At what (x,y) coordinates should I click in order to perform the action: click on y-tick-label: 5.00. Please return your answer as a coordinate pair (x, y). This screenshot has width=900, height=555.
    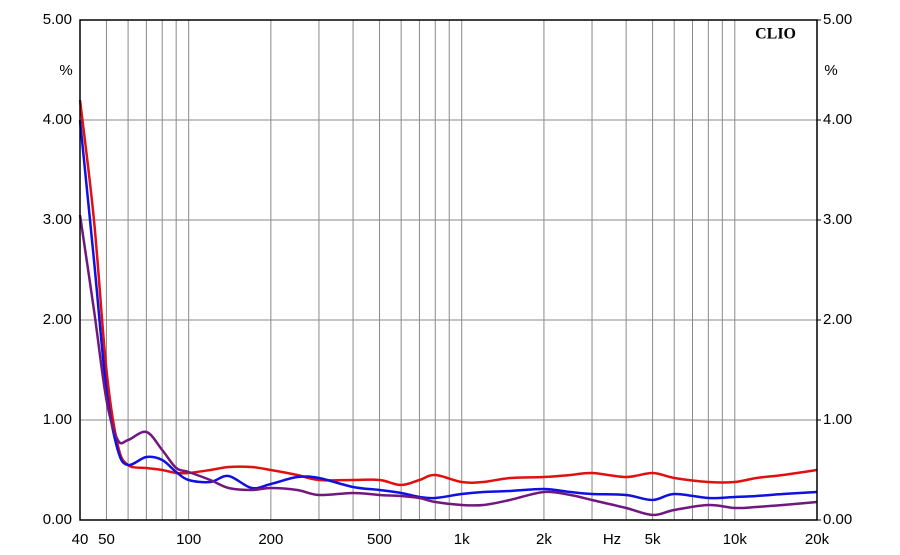
    Looking at the image, I should click on (57, 19).